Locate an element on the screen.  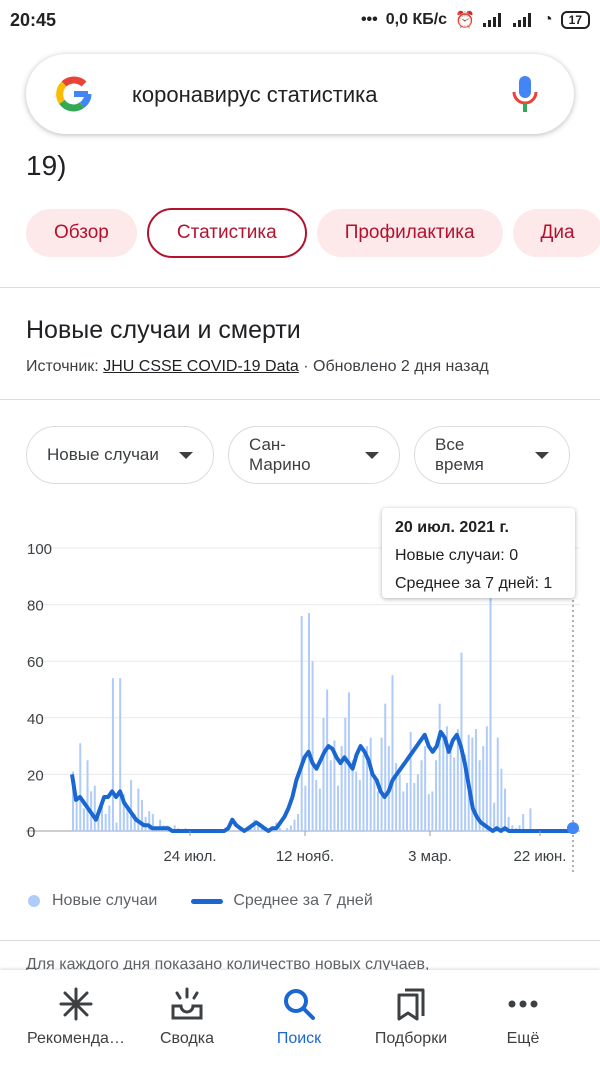
region-dropdown: Сан-Марино is located at coordinates (314, 455).